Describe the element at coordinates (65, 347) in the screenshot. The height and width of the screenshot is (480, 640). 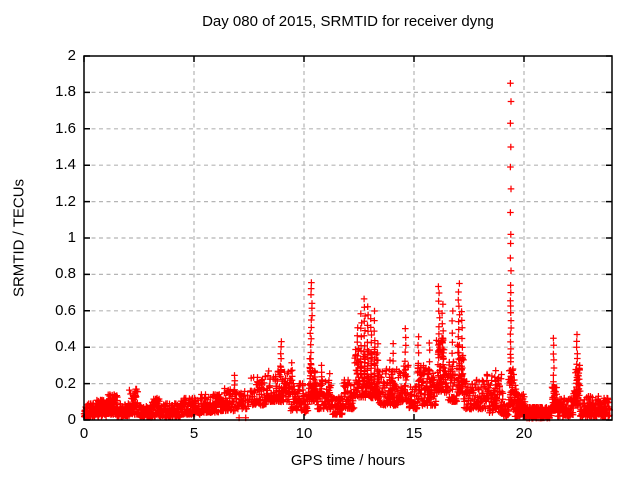
I see `y-tick-label: 0.4` at that location.